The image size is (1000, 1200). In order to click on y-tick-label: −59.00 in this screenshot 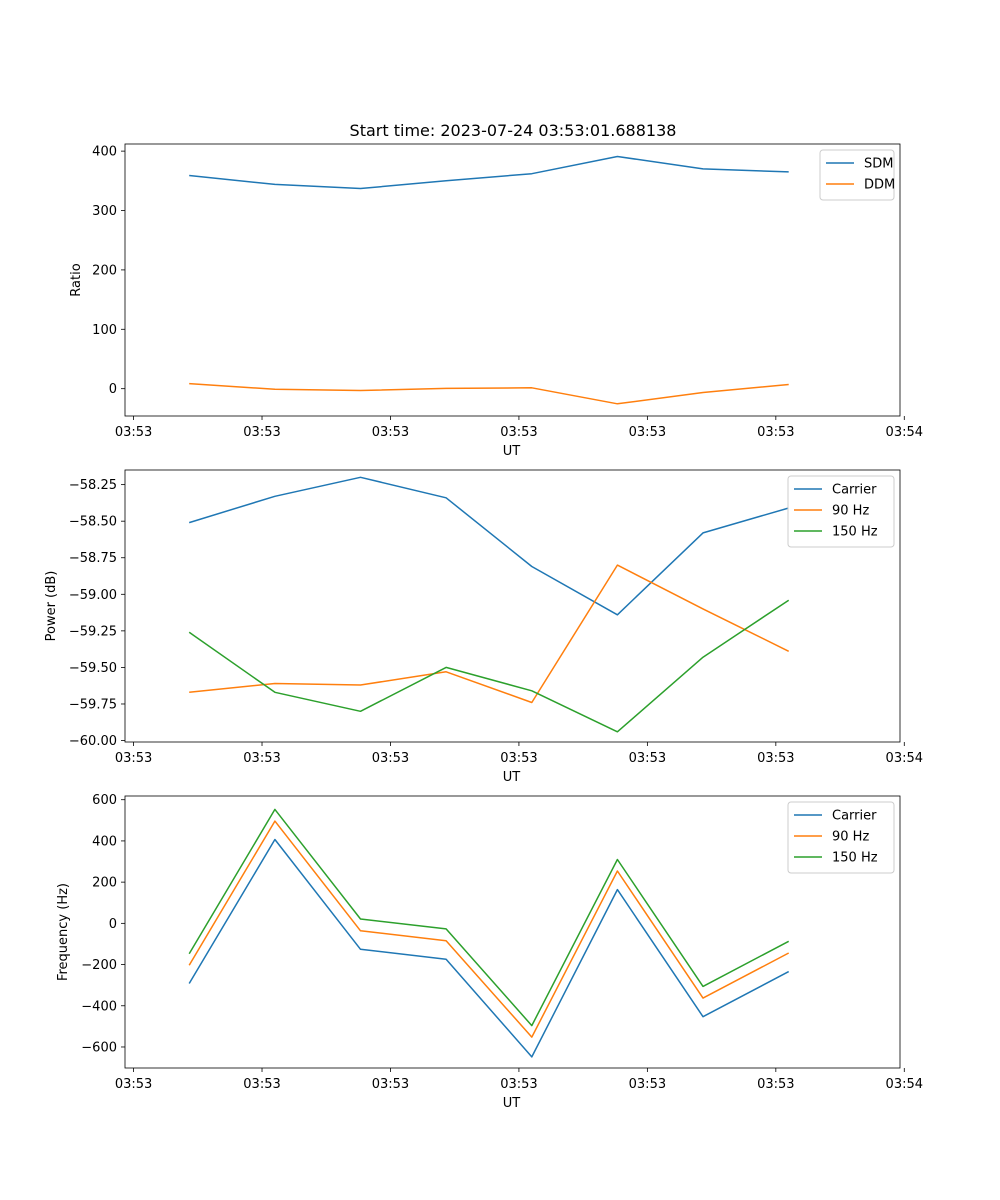, I will do `click(93, 595)`.